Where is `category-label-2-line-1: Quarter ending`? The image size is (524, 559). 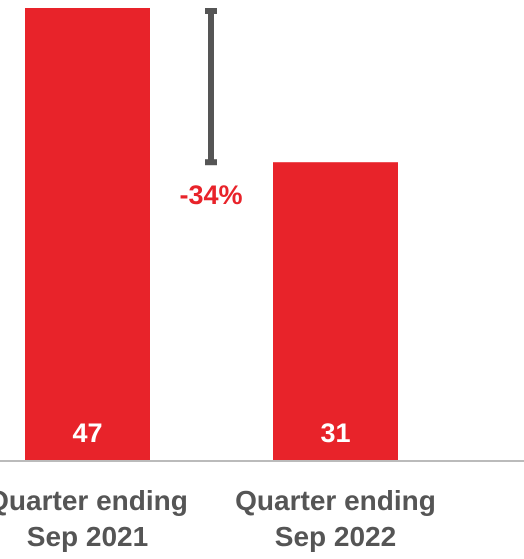 category-label-2-line-1: Quarter ending is located at coordinates (335, 500).